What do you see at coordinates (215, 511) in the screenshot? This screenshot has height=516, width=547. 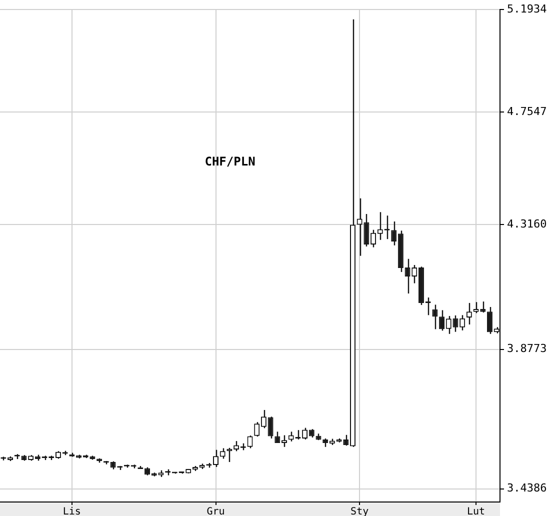 I see `x-tick-label: Gru` at bounding box center [215, 511].